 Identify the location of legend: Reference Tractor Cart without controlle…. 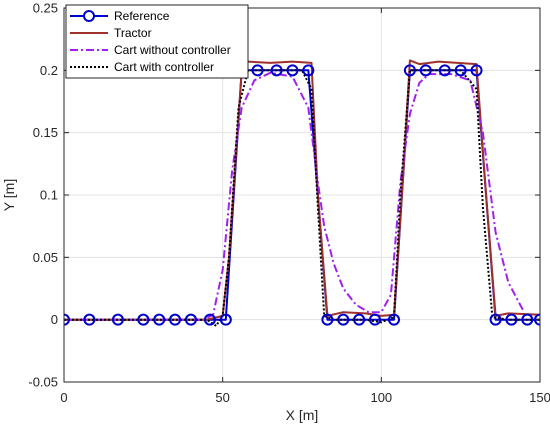
(157, 41).